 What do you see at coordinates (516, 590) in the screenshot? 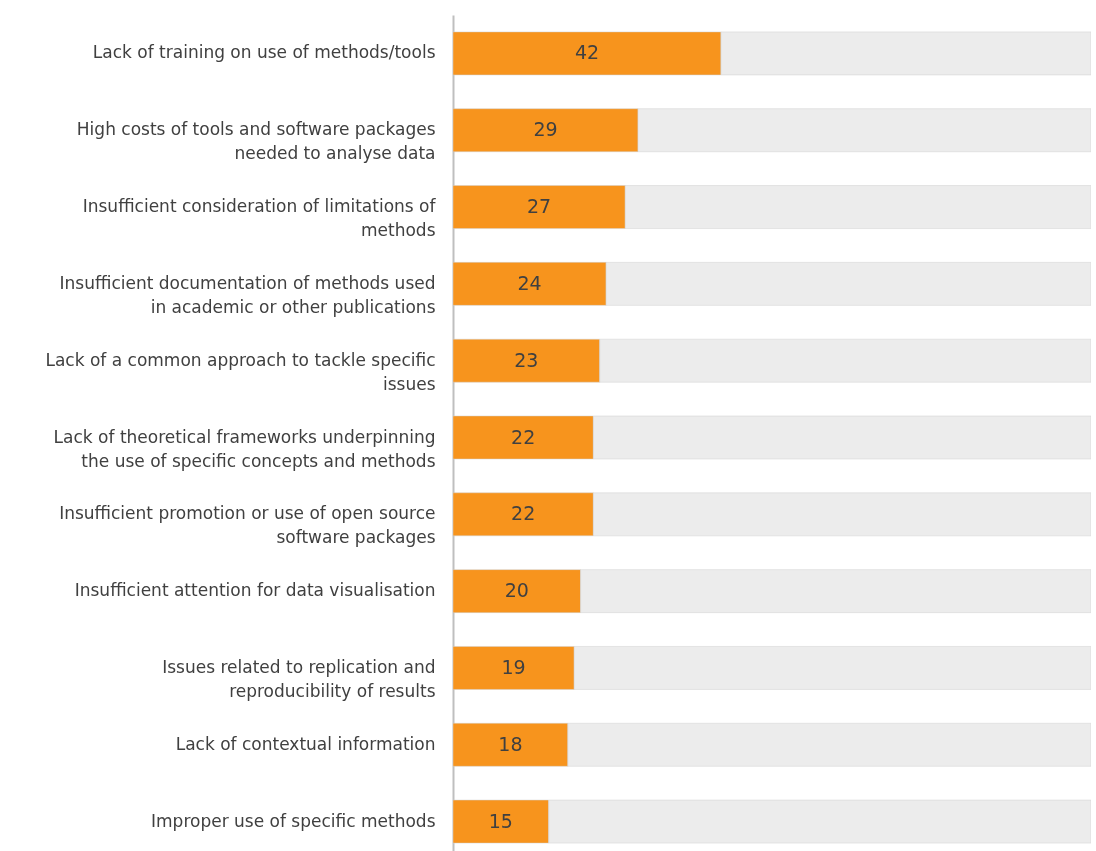
I see `data-label: 20` at bounding box center [516, 590].